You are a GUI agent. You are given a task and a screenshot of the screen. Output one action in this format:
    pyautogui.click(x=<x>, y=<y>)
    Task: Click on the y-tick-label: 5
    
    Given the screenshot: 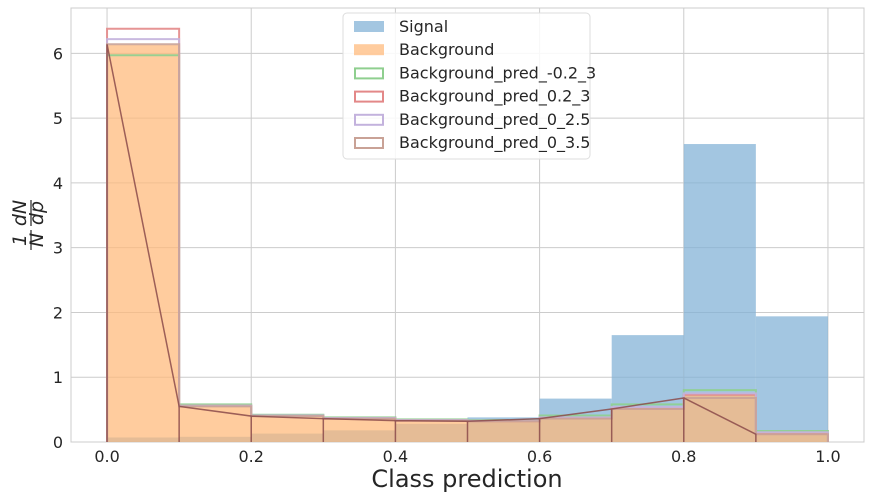 What is the action you would take?
    pyautogui.click(x=58, y=118)
    